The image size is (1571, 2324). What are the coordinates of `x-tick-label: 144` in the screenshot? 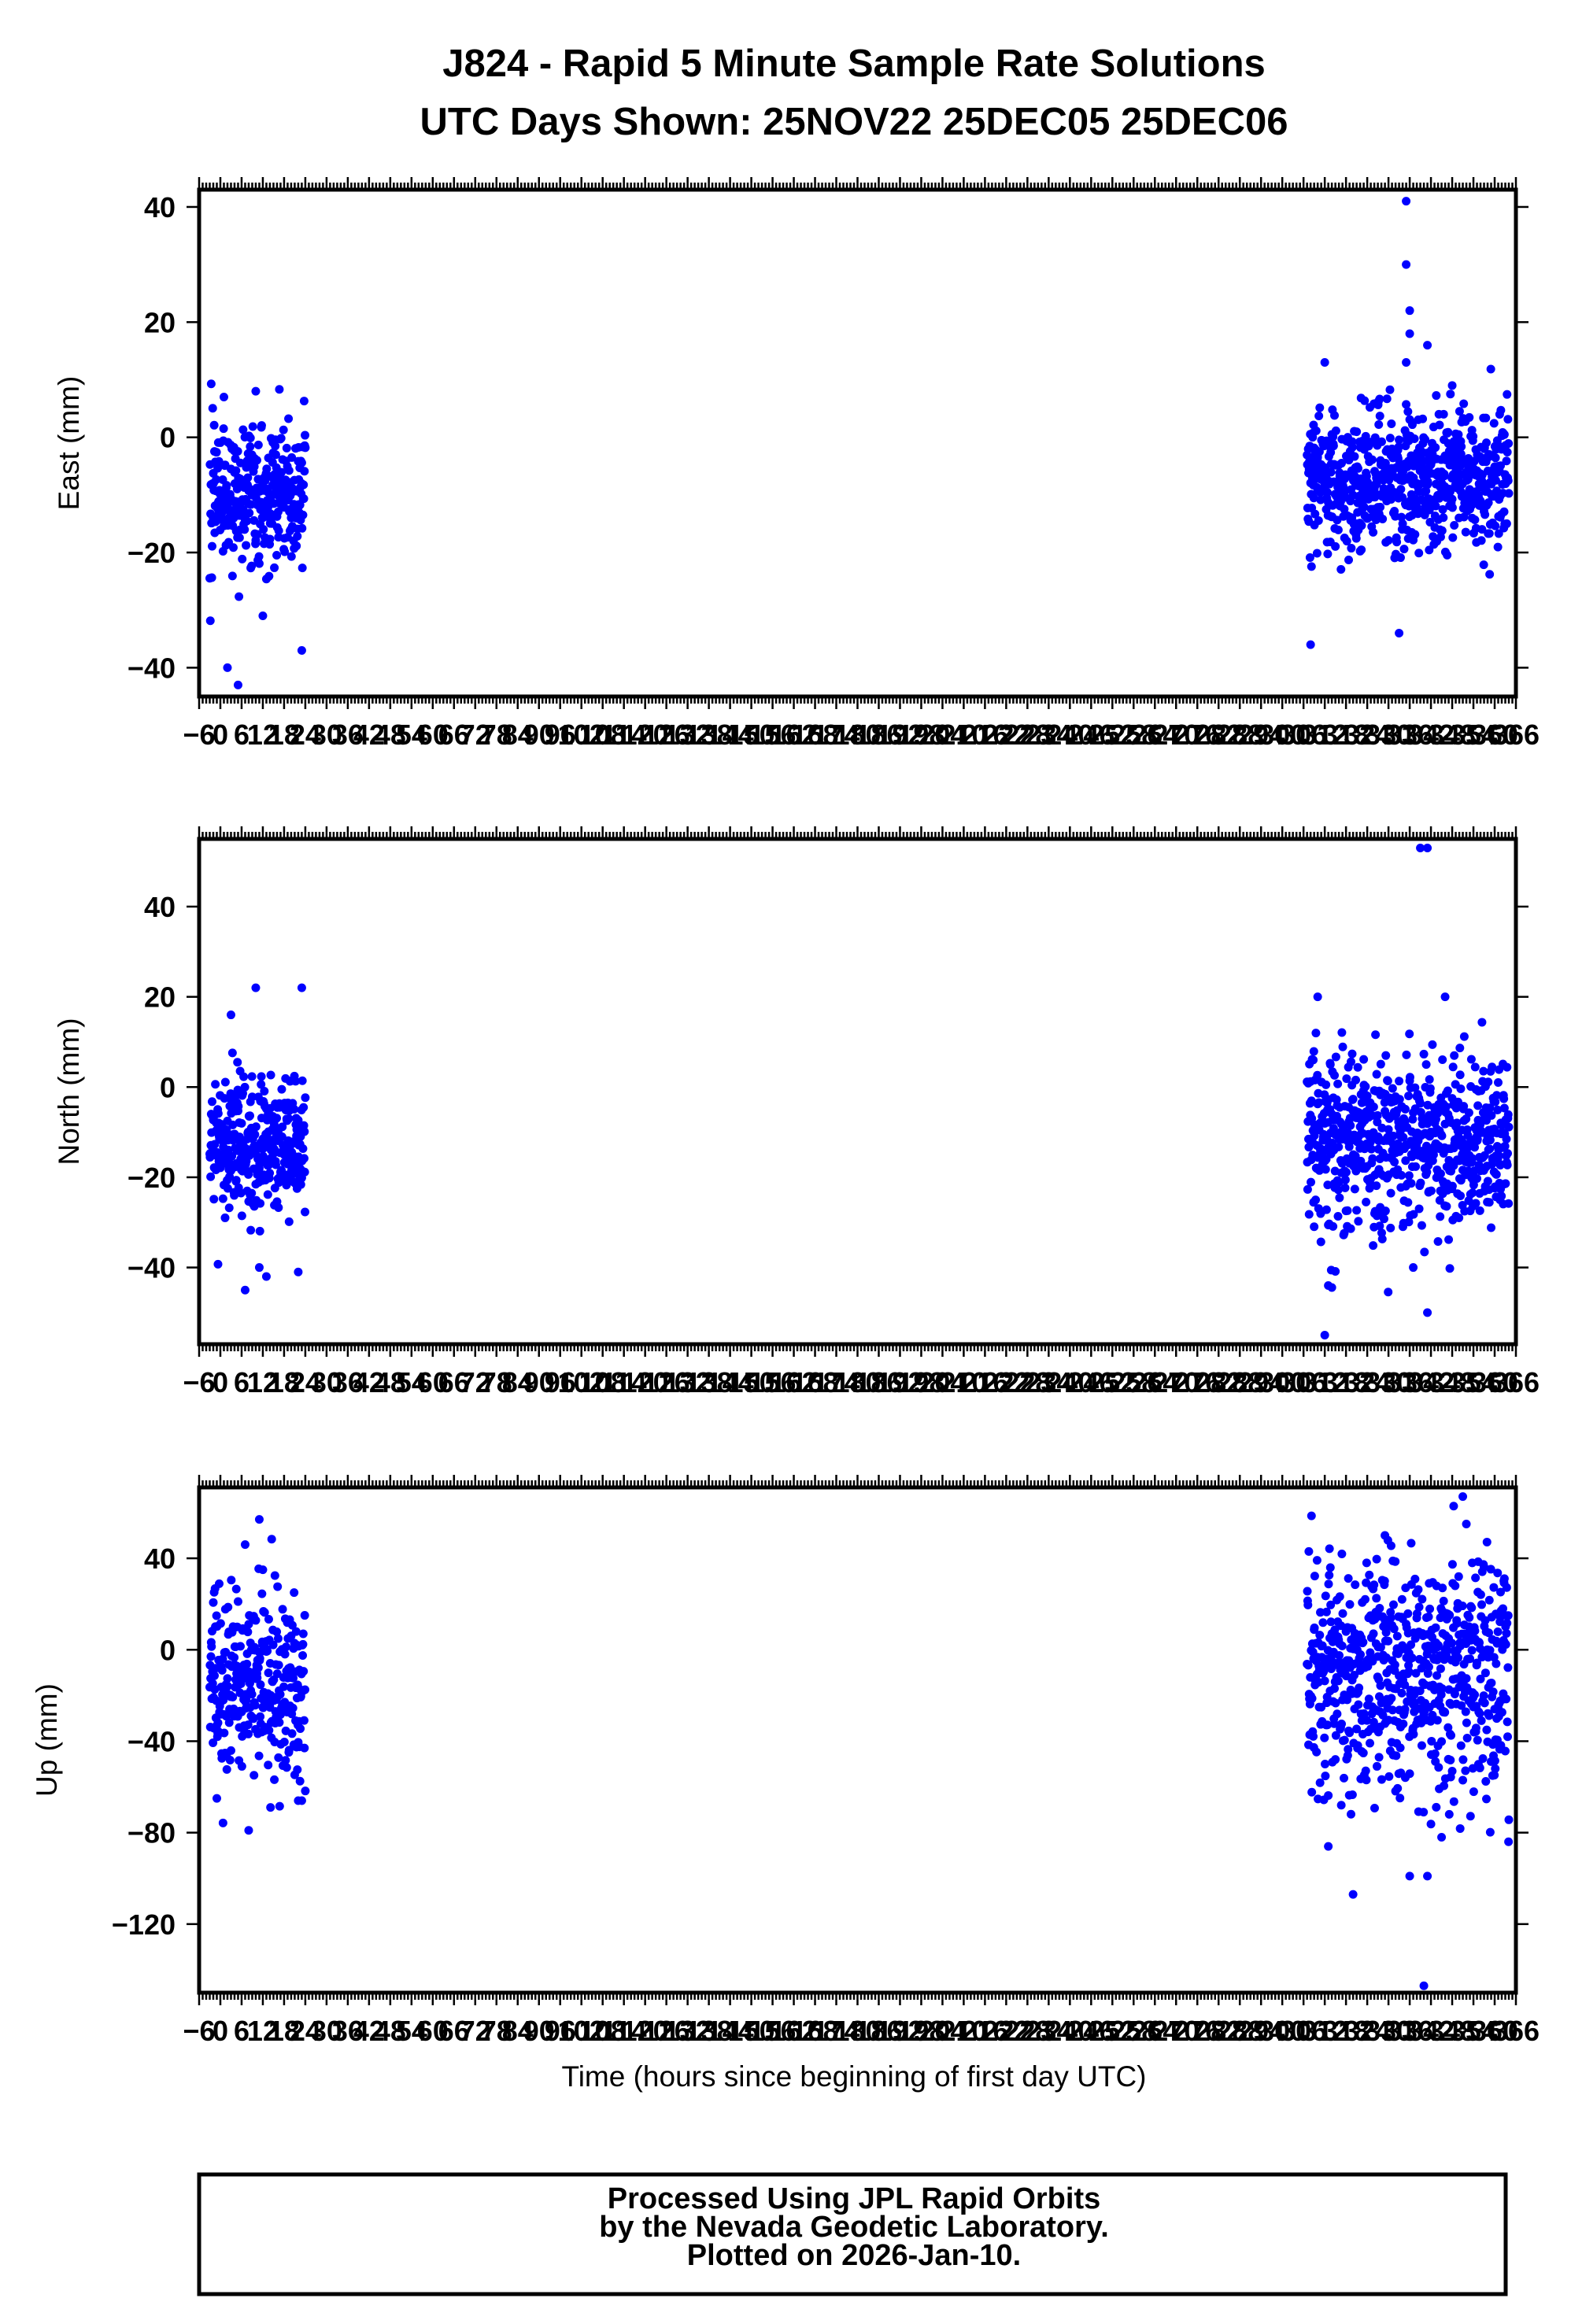 It's located at (730, 735).